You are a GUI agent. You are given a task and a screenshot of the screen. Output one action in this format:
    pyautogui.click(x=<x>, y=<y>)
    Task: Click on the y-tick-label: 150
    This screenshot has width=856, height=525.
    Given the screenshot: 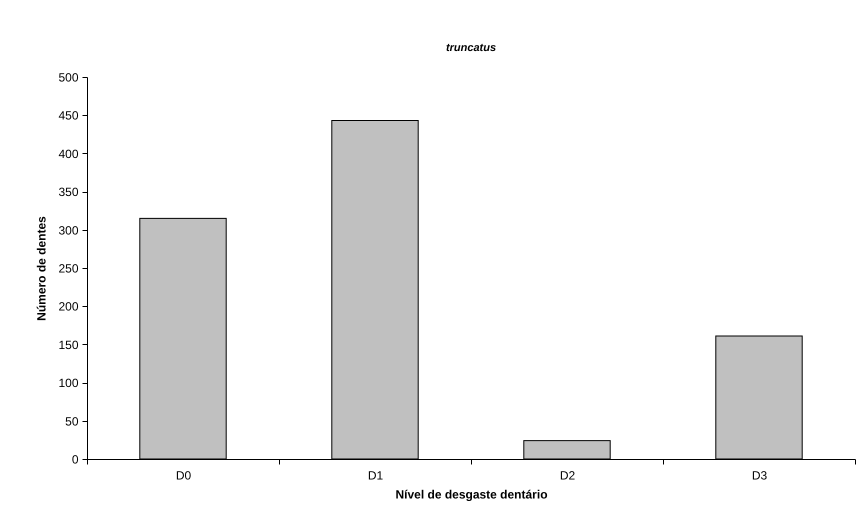 What is the action you would take?
    pyautogui.click(x=68, y=345)
    